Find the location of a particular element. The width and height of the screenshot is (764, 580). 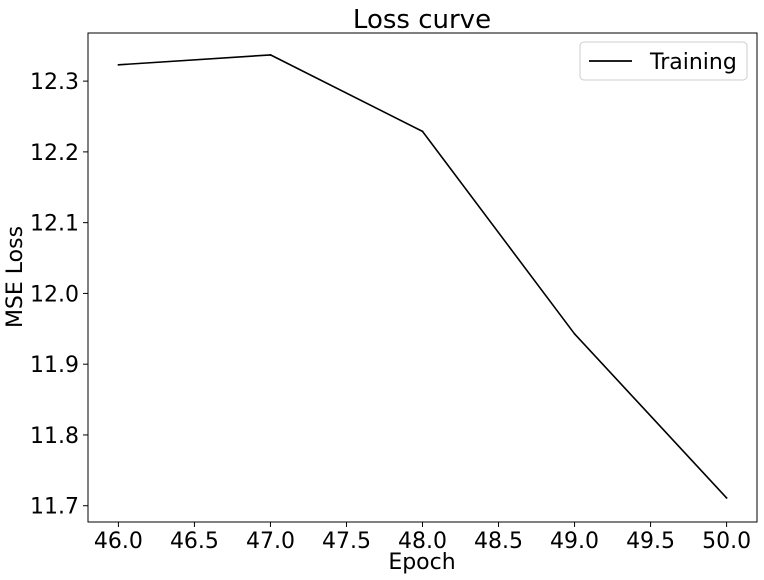

chart-title: Loss curve is located at coordinates (422, 20).